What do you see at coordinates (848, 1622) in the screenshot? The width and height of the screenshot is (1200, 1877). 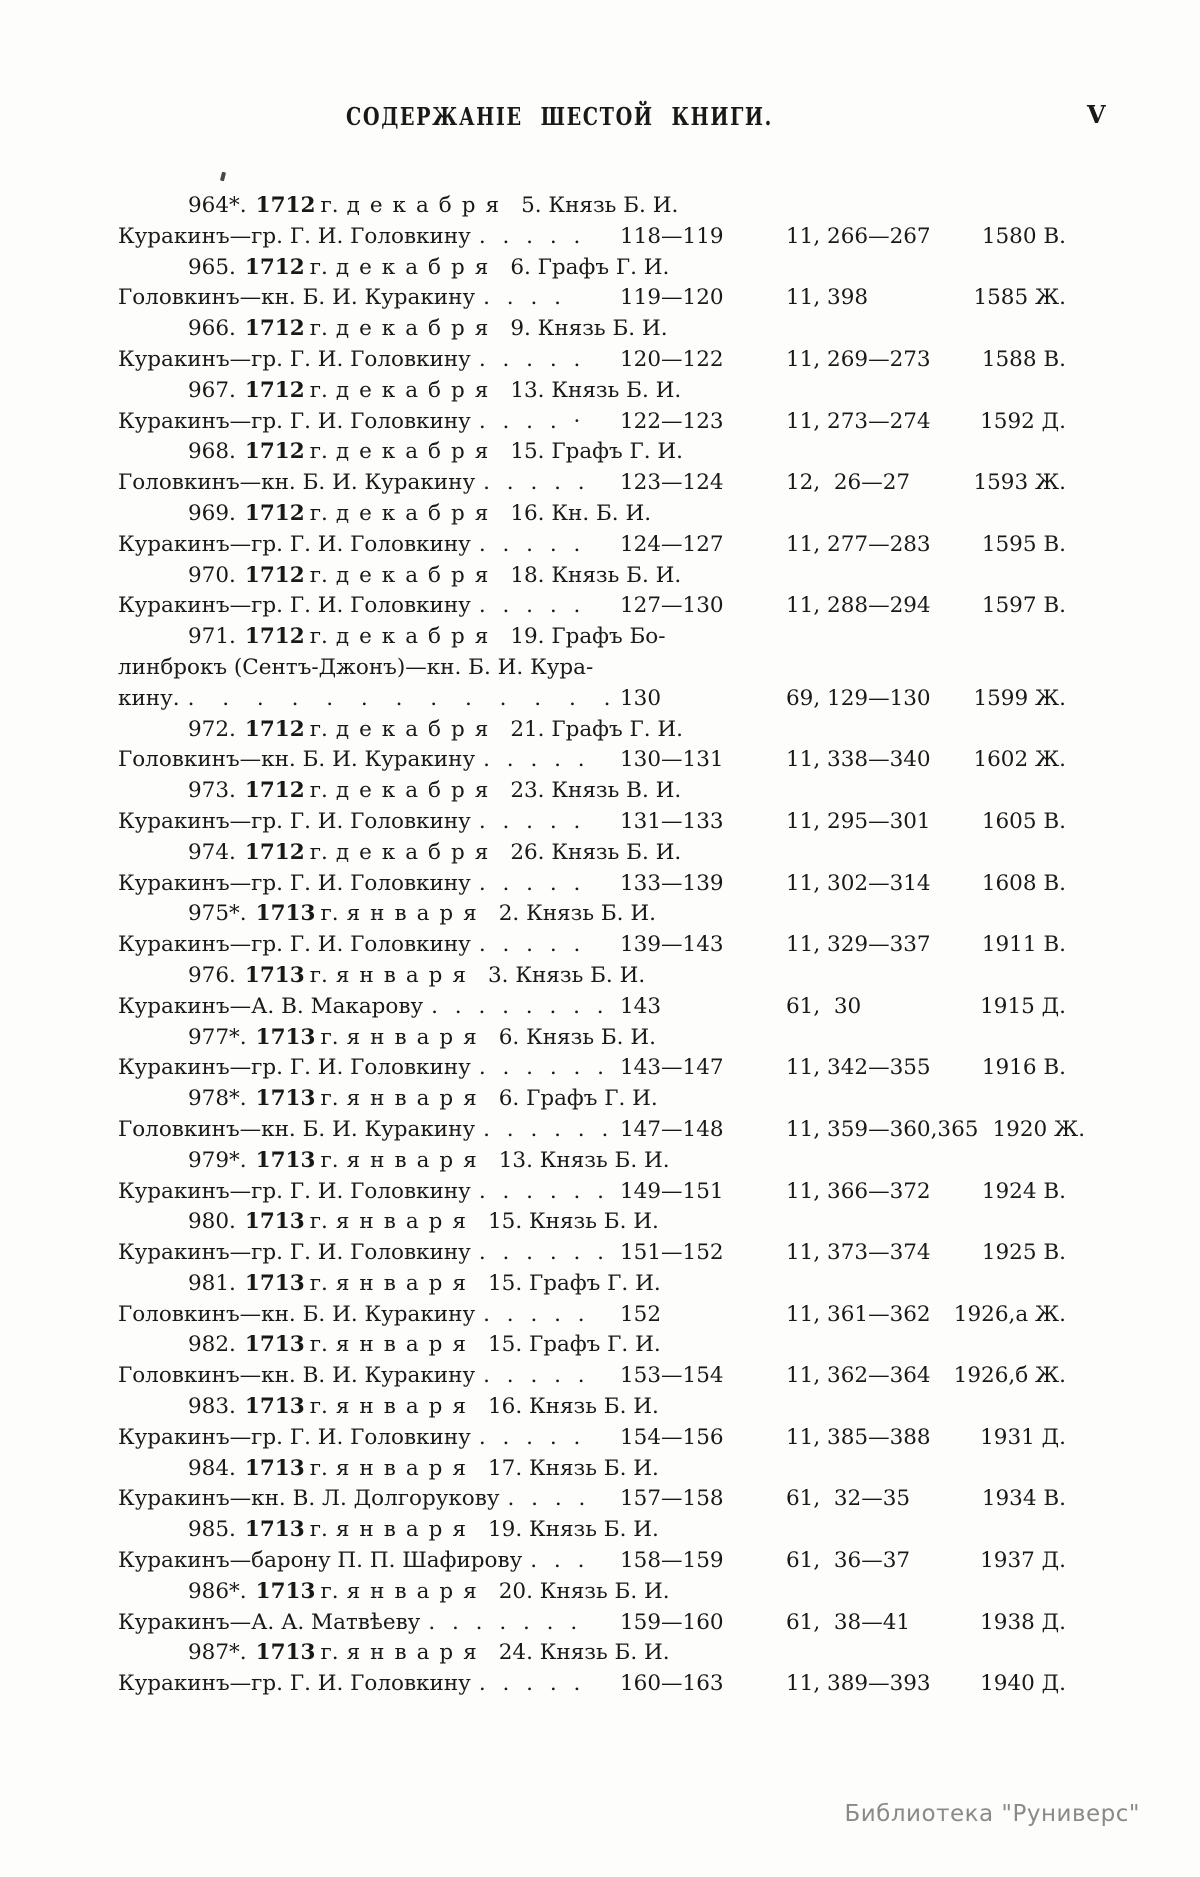 I see `volume-pages: 61, 38—41` at bounding box center [848, 1622].